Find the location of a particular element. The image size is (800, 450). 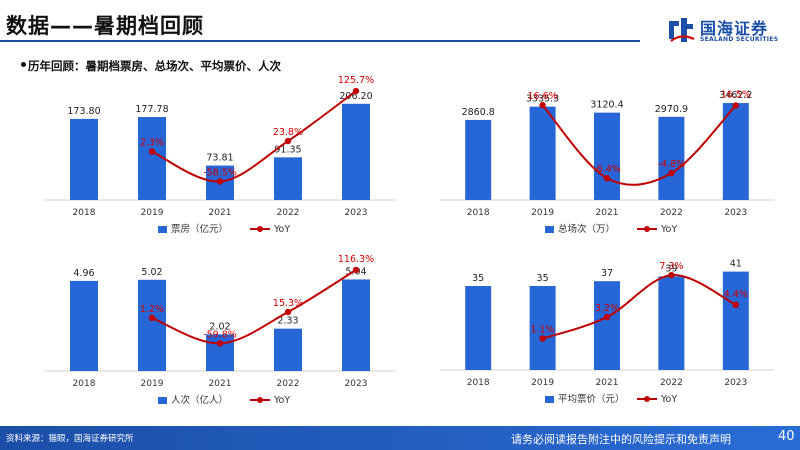

yoy-label-2019: 1.1% is located at coordinates (543, 330).